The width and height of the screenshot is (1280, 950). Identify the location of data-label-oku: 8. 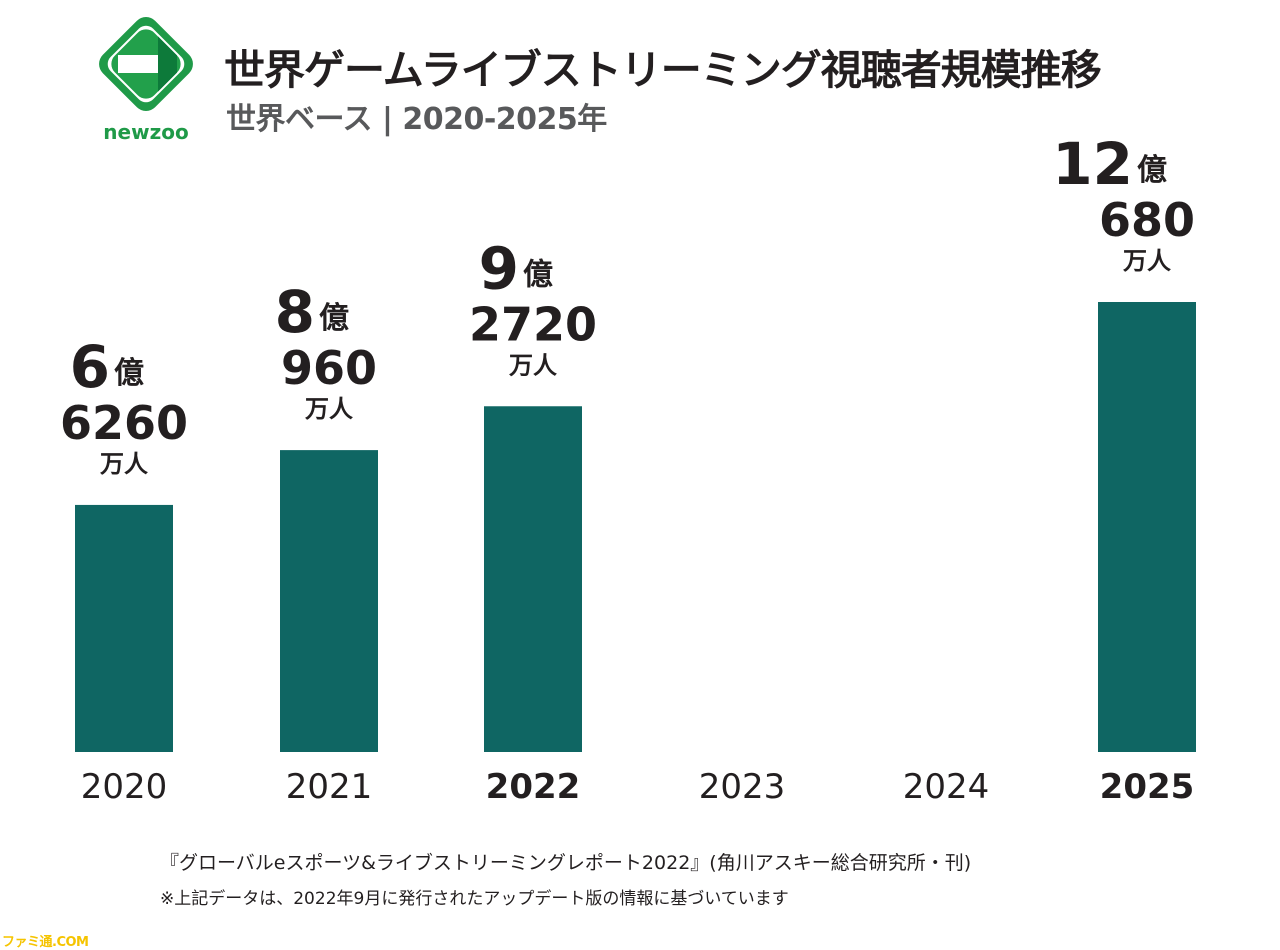
(295, 312).